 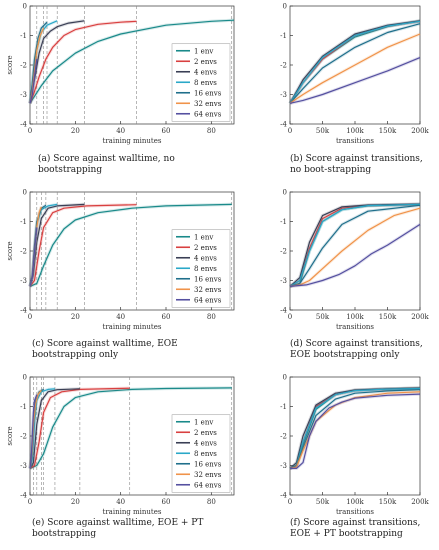 What do you see at coordinates (205, 72) in the screenshot?
I see `legend-label-a-2: 4 envs` at bounding box center [205, 72].